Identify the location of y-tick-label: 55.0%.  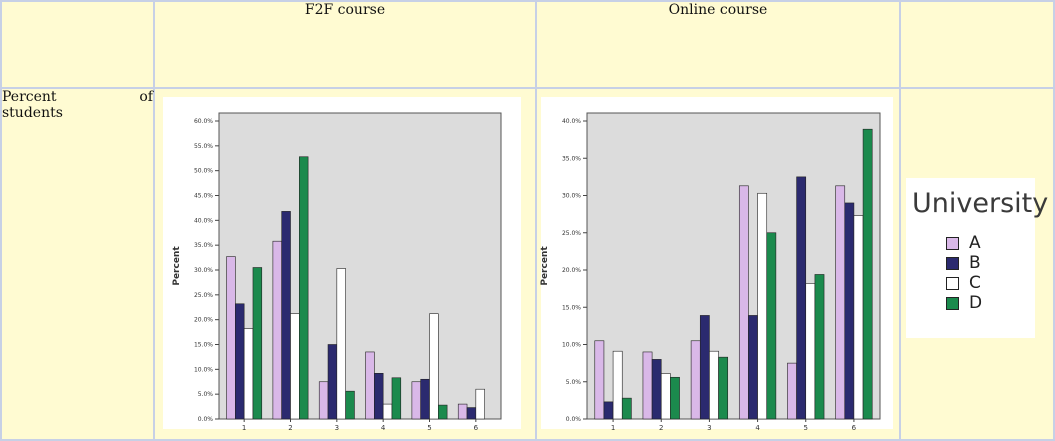
(203, 146).